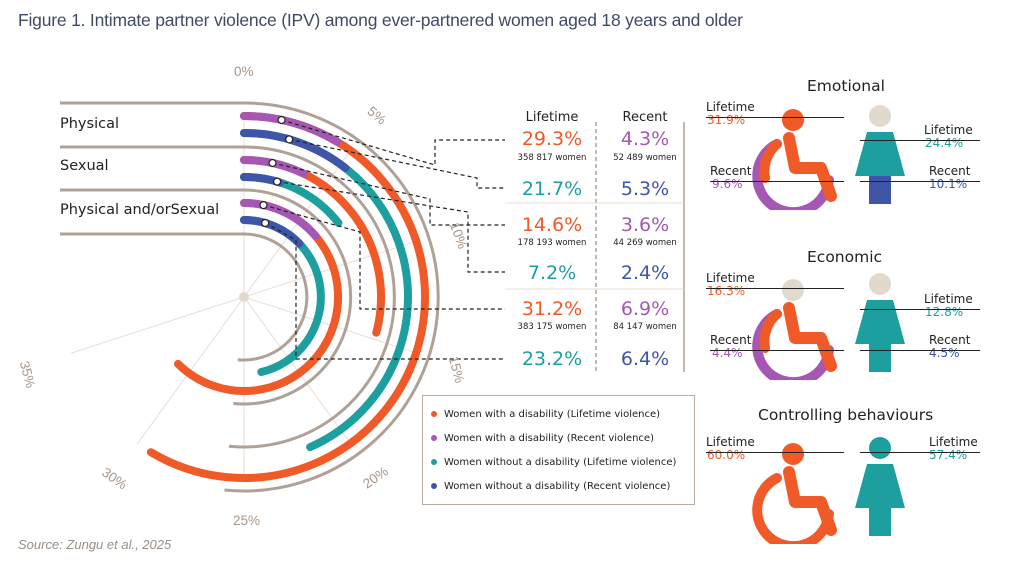  Describe the element at coordinates (727, 184) in the screenshot. I see `emo-dis-recent-value: 9.6%` at that location.